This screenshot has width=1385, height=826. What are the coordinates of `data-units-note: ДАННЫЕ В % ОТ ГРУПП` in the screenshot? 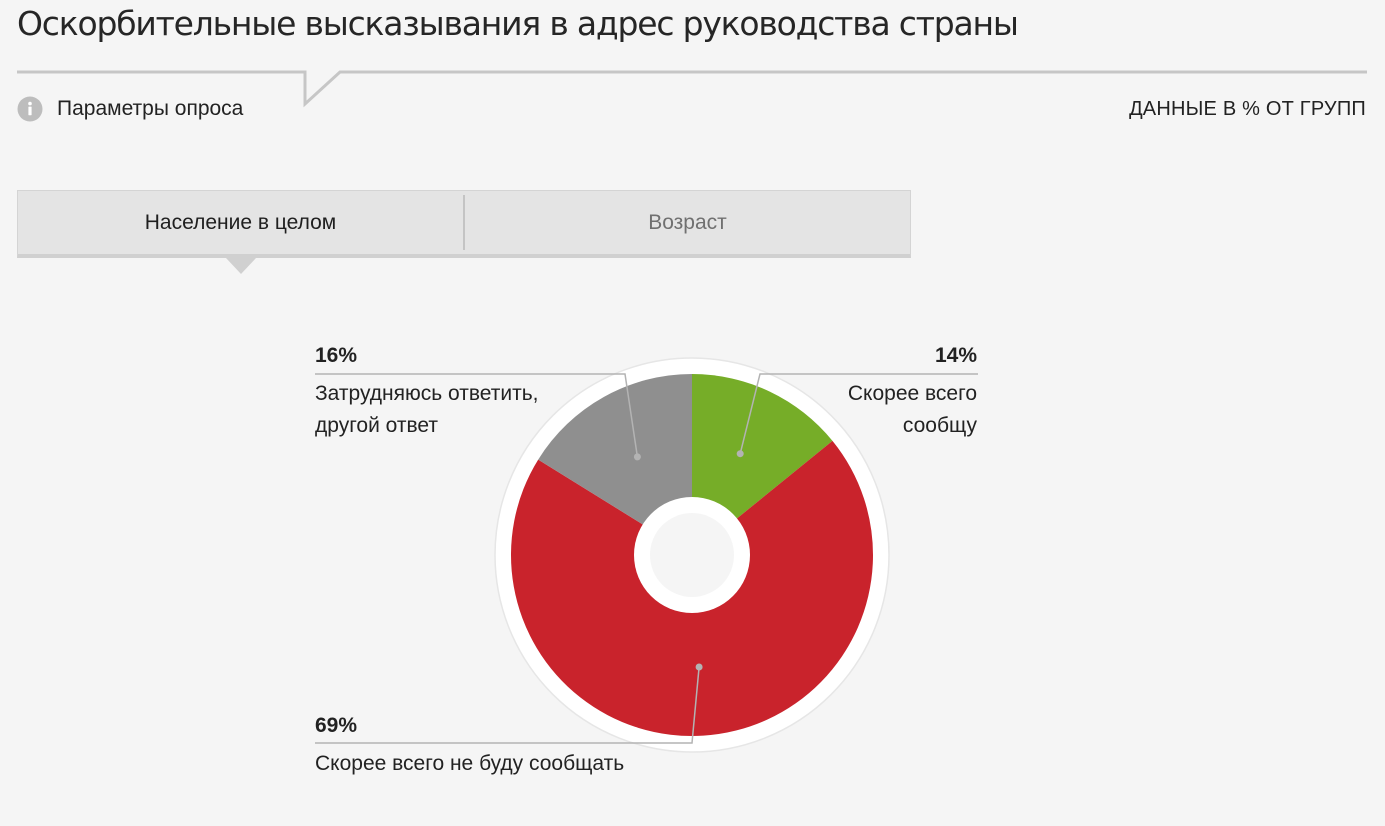 It's located at (1247, 109).